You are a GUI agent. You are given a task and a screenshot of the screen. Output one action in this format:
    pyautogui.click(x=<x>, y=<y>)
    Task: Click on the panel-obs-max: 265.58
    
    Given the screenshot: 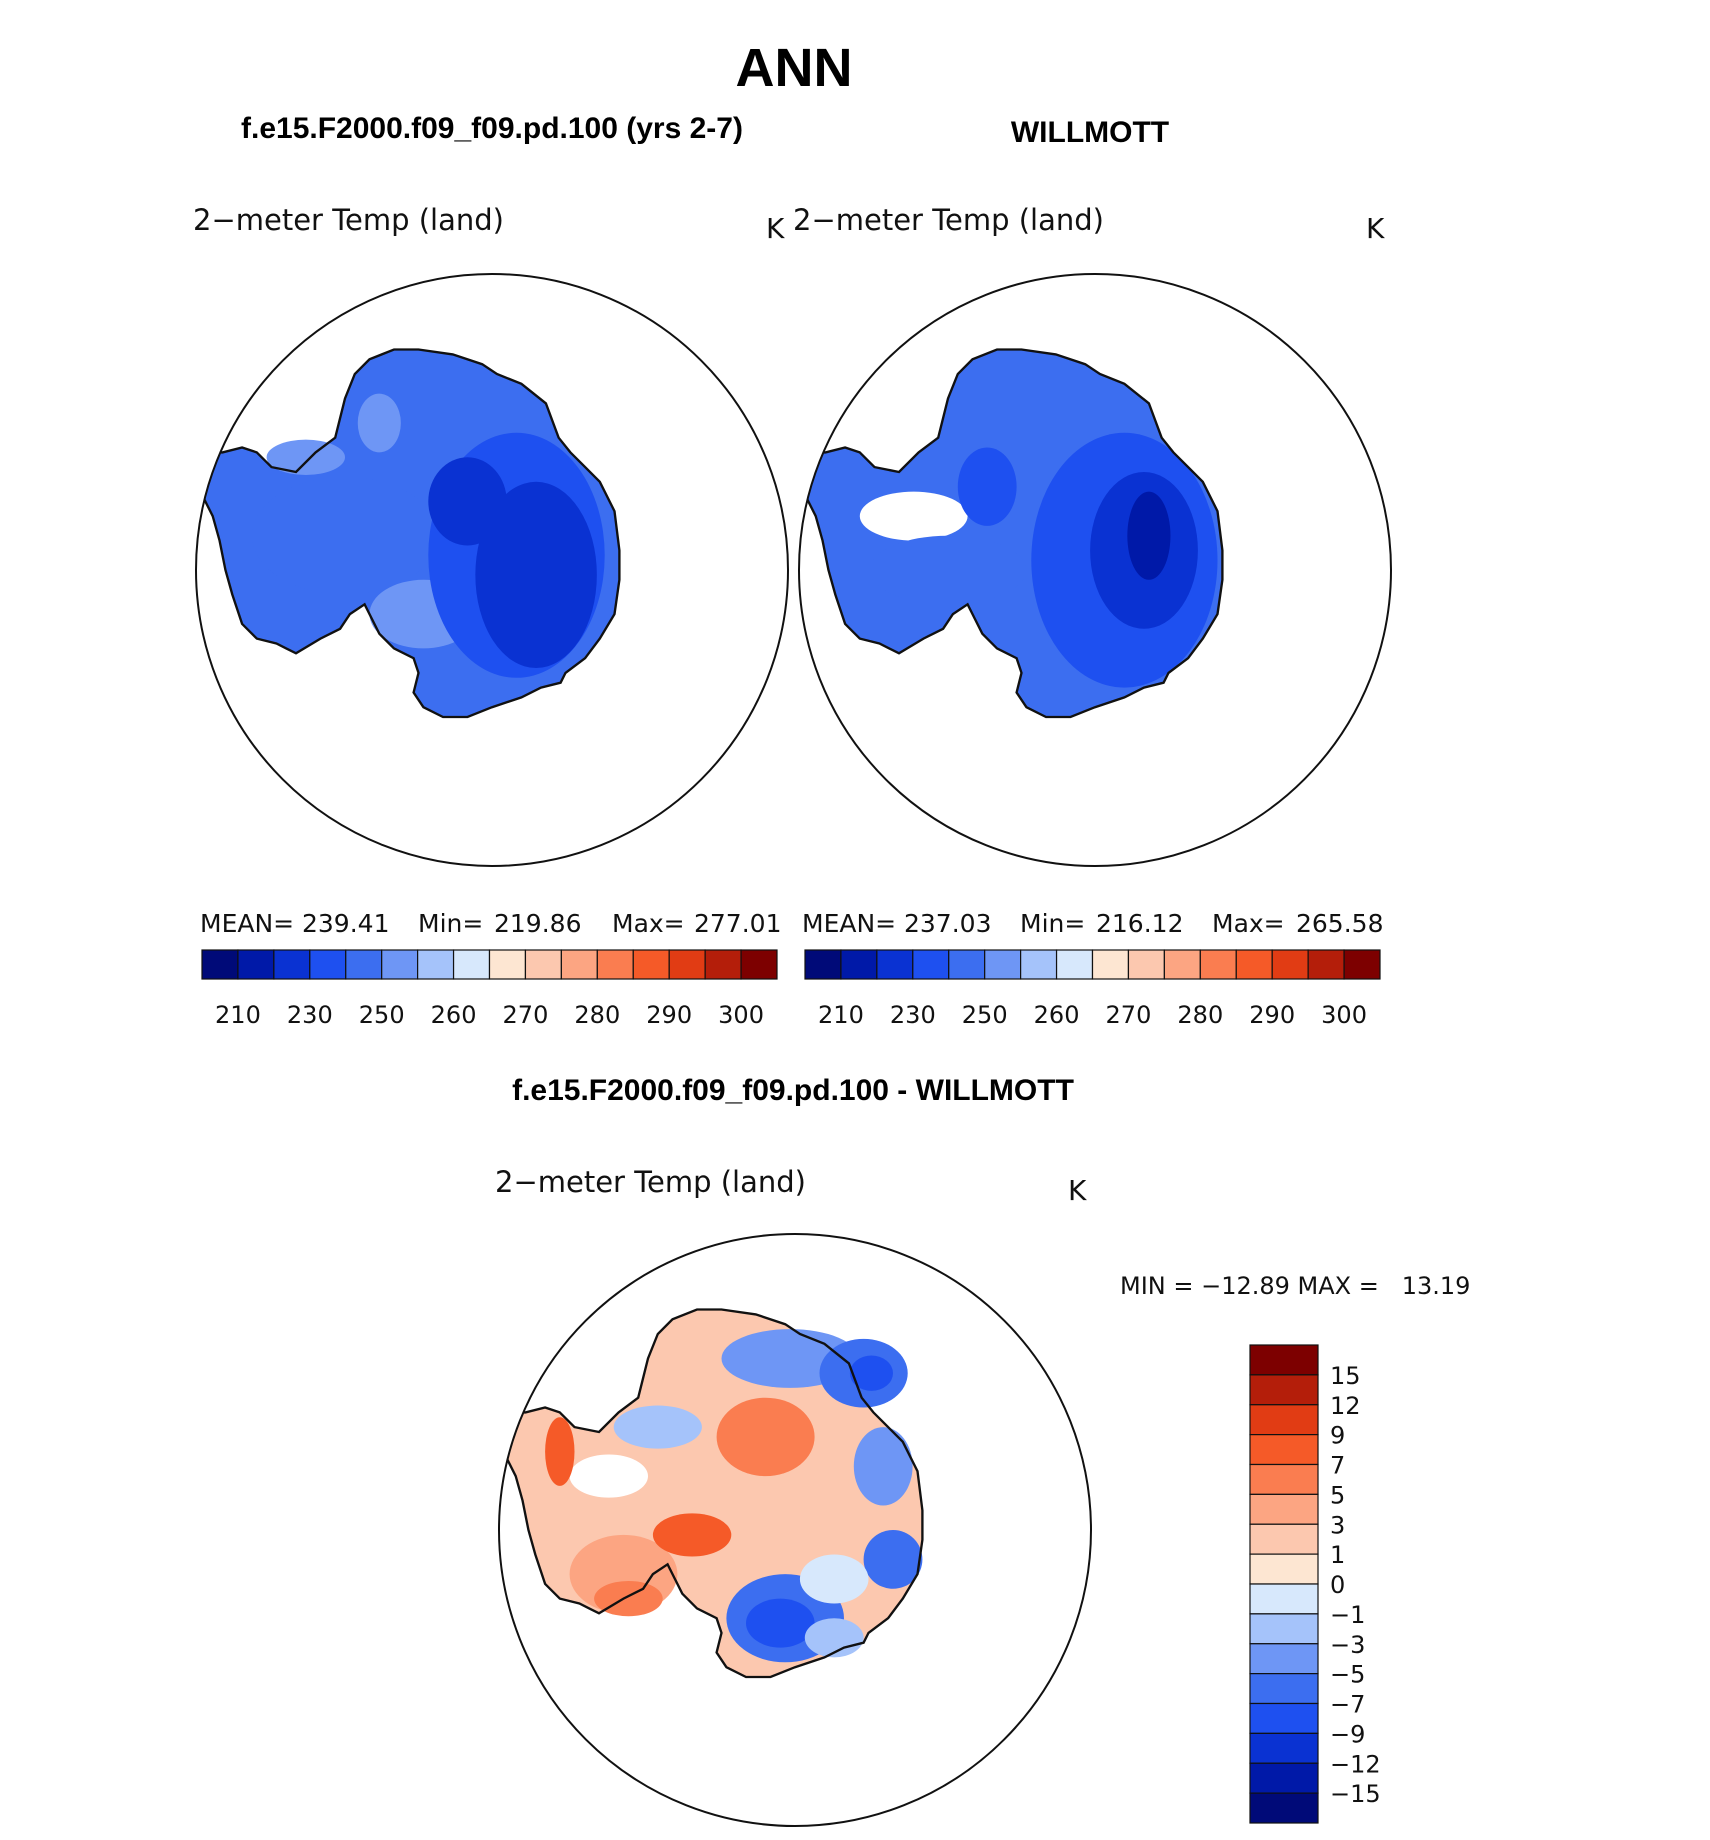 What is the action you would take?
    pyautogui.click(x=1339, y=923)
    